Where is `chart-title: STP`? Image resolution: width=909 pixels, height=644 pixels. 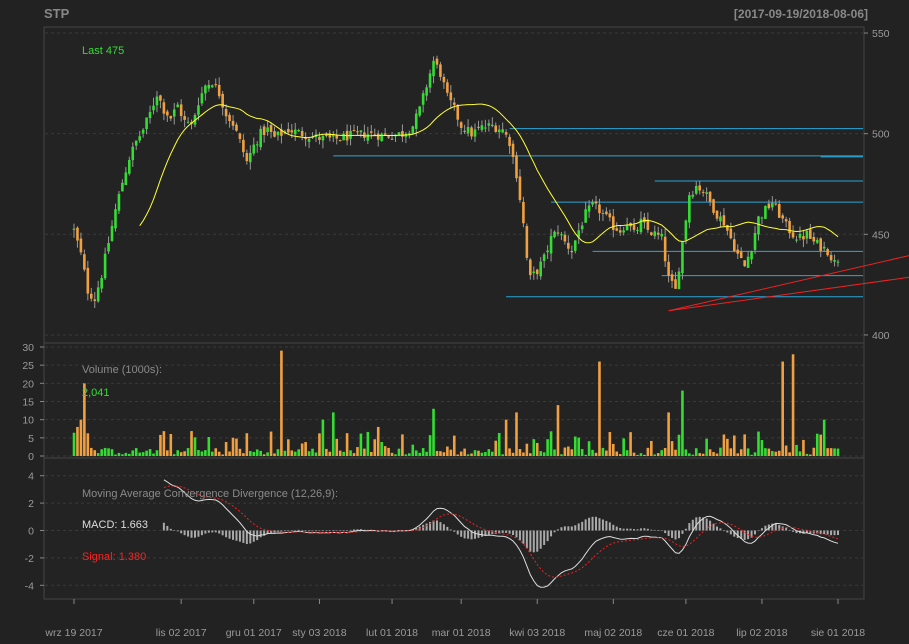
chart-title: STP is located at coordinates (57, 13).